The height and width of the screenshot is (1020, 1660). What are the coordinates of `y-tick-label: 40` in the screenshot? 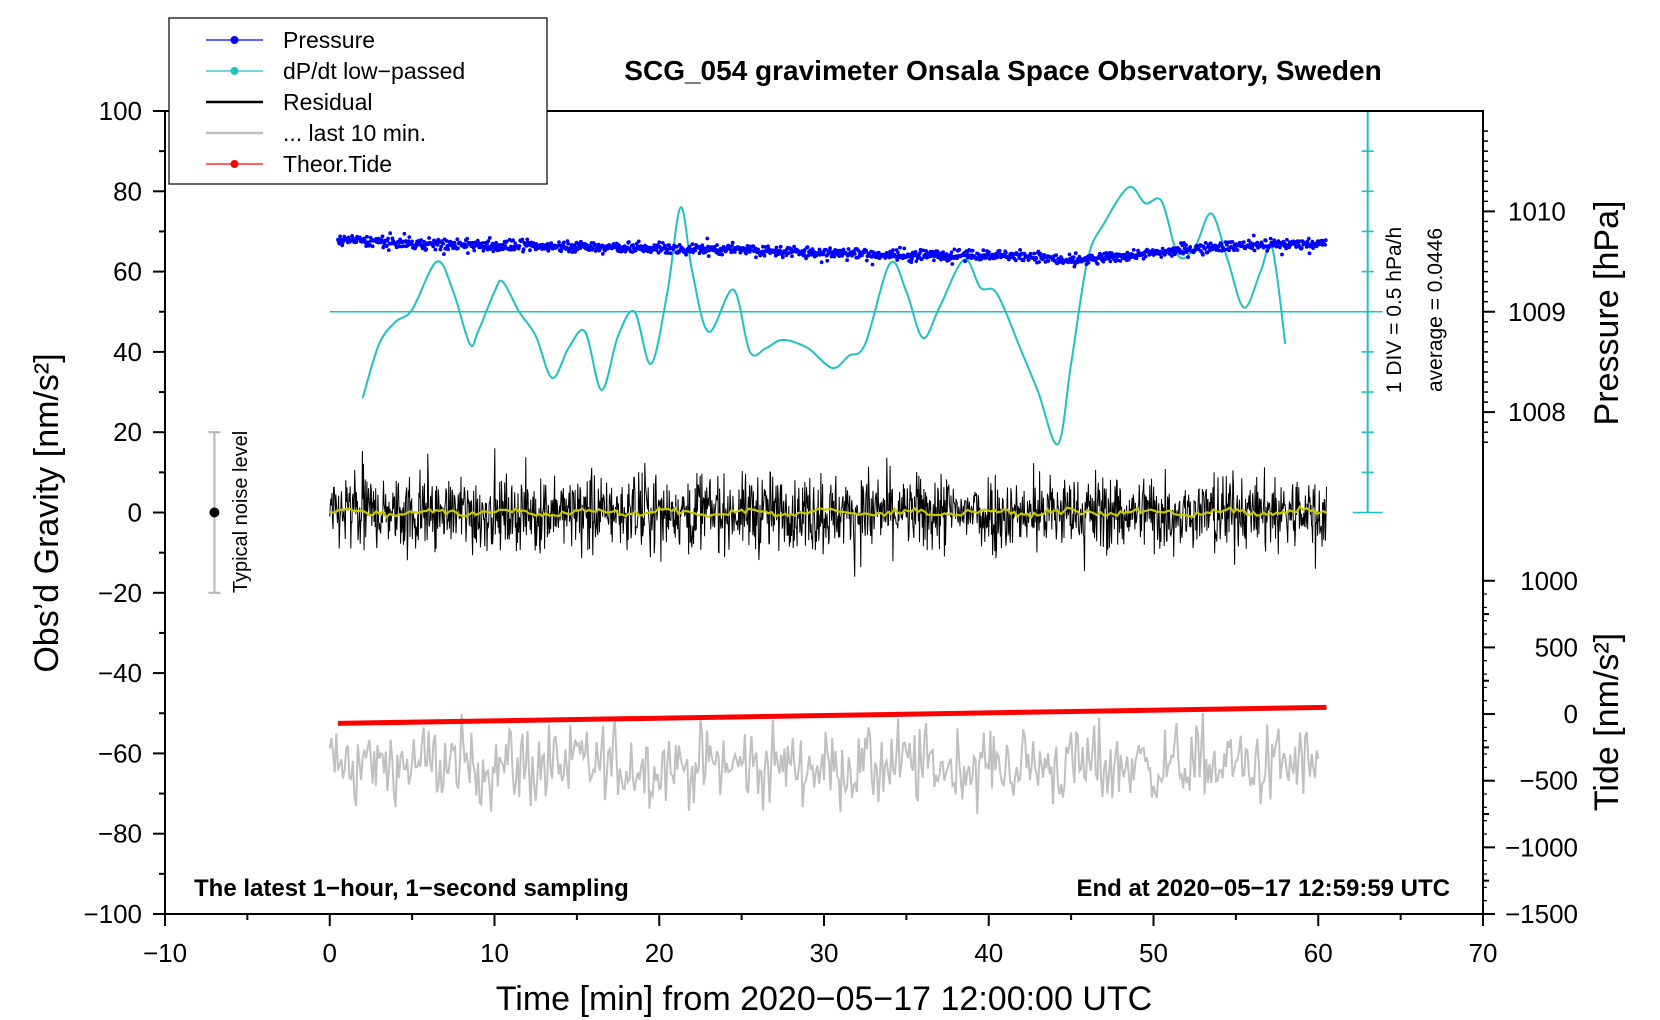 It's located at (127, 352).